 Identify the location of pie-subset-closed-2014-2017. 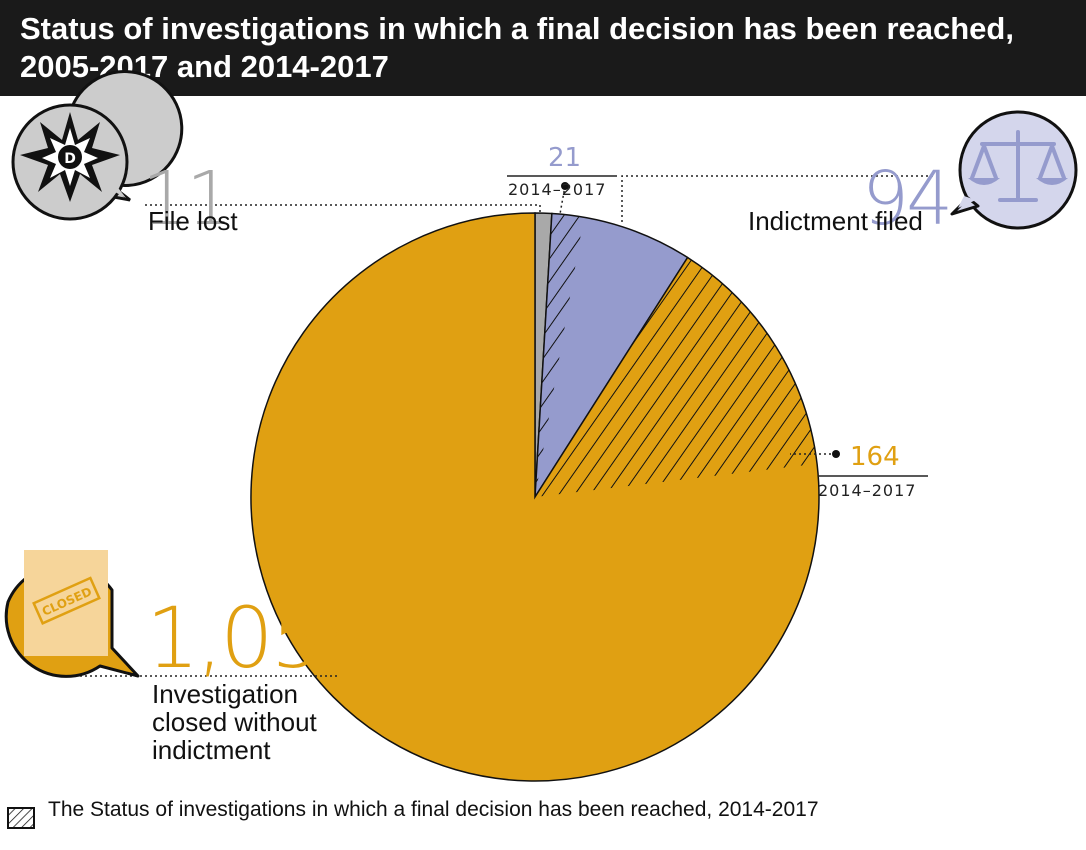
(676, 377).